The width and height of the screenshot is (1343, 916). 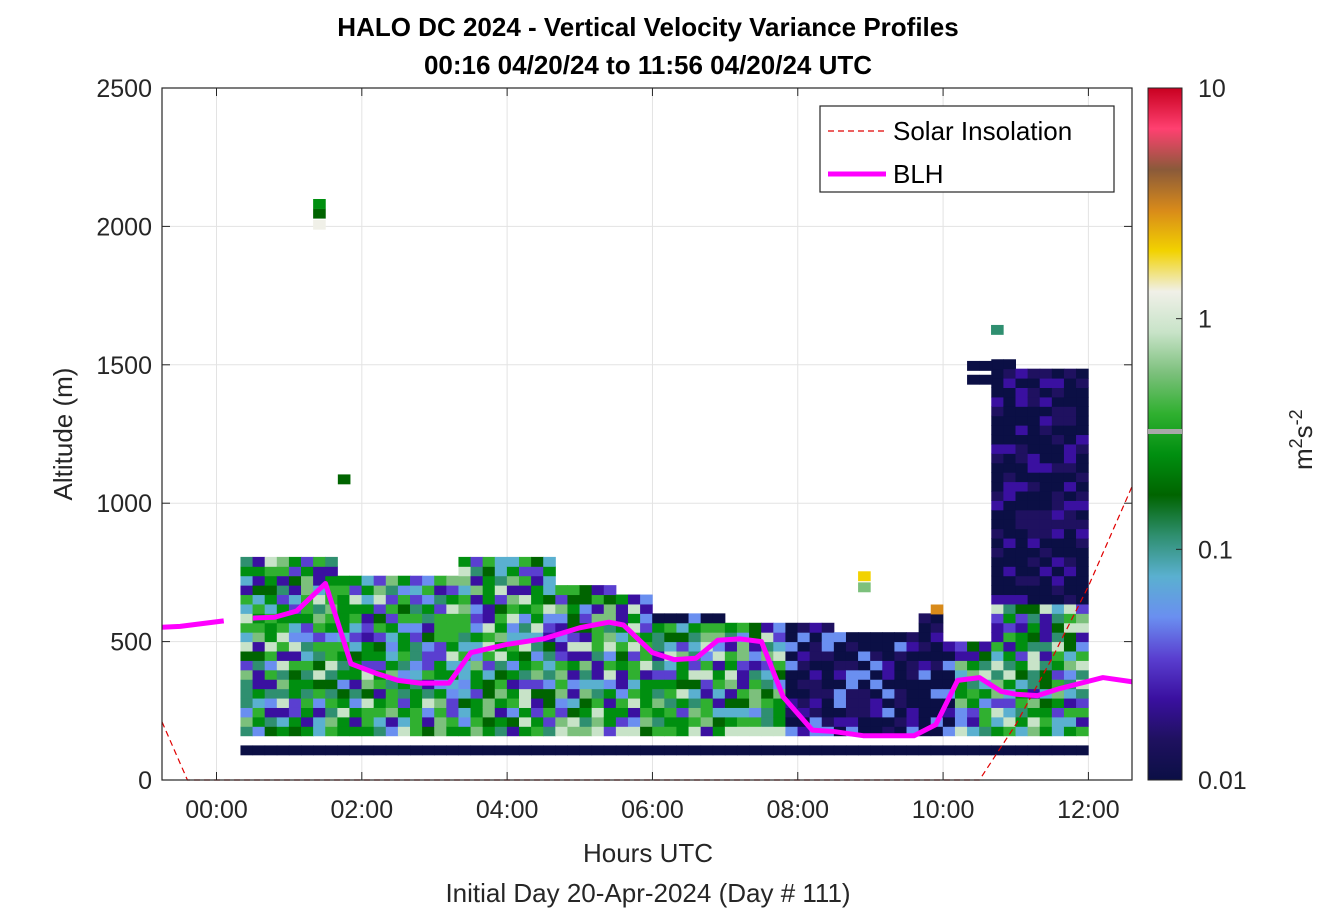 I want to click on colorbar-ticks: 0.01 0.1 1 10, so click(x=1211, y=435).